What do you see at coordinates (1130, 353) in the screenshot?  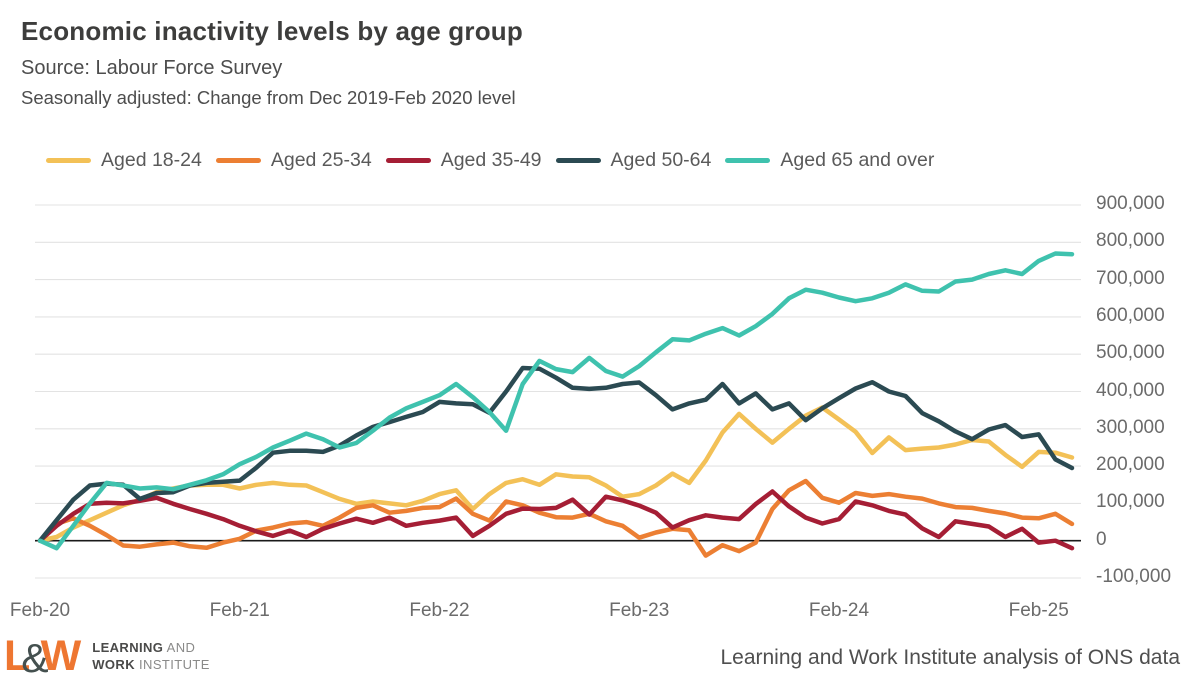 I see `y-tick-label: 500,000` at bounding box center [1130, 353].